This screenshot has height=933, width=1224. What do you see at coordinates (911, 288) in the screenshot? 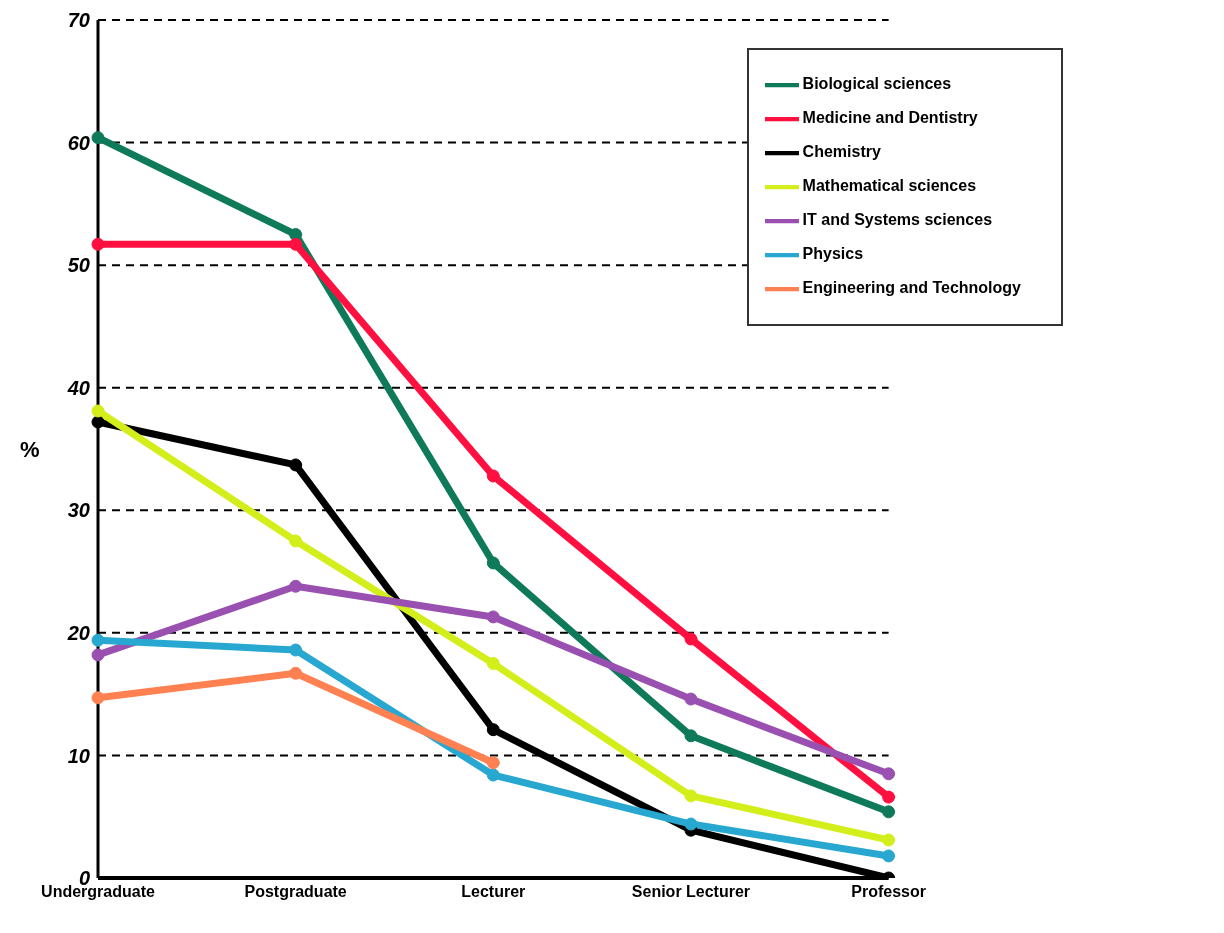
I see `legend-label: Engineering and Technology` at bounding box center [911, 288].